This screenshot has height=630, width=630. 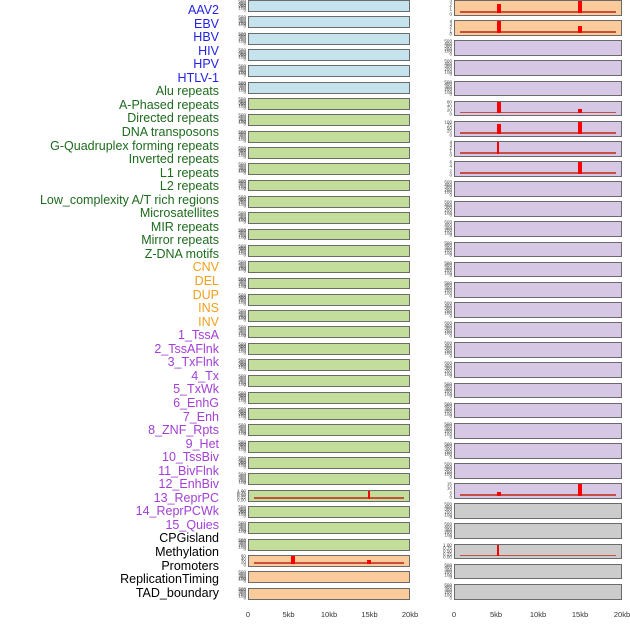 I want to click on track-hbv, so click(x=329, y=38).